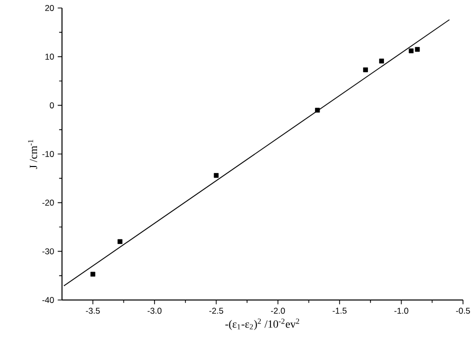  Describe the element at coordinates (48, 300) in the screenshot. I see `y-tick-label: -40` at that location.